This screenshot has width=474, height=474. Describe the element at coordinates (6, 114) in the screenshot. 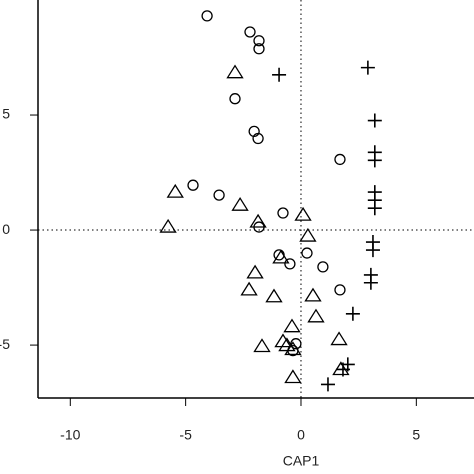

I see `y-tick-label: 5` at that location.